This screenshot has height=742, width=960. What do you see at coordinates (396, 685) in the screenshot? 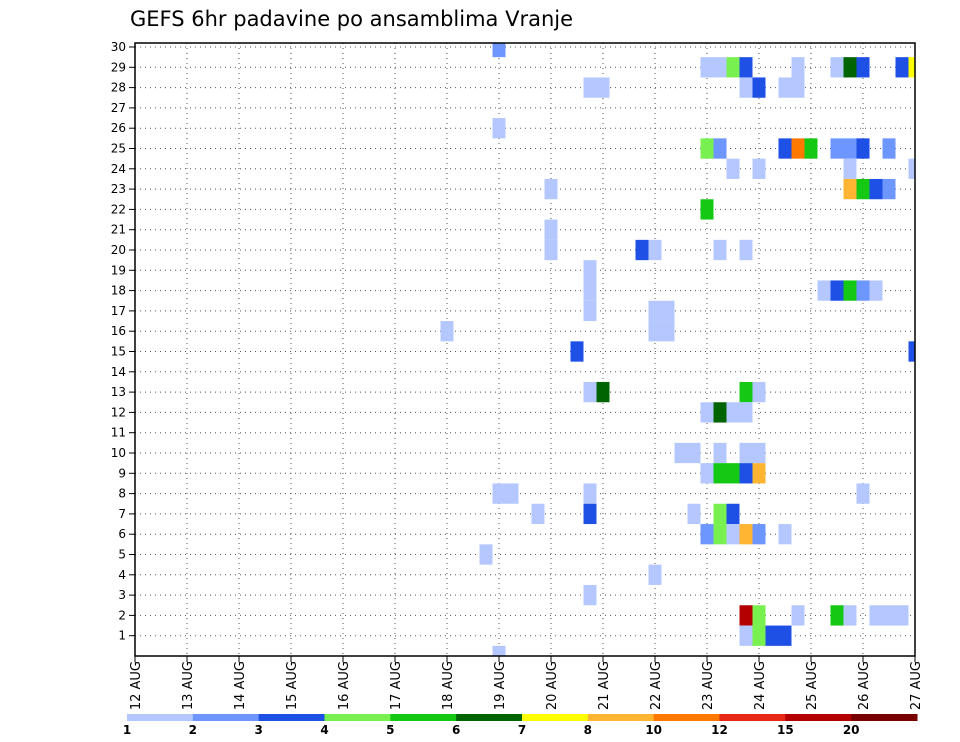
I see `x-tick-label: 17 AUG` at bounding box center [396, 685].